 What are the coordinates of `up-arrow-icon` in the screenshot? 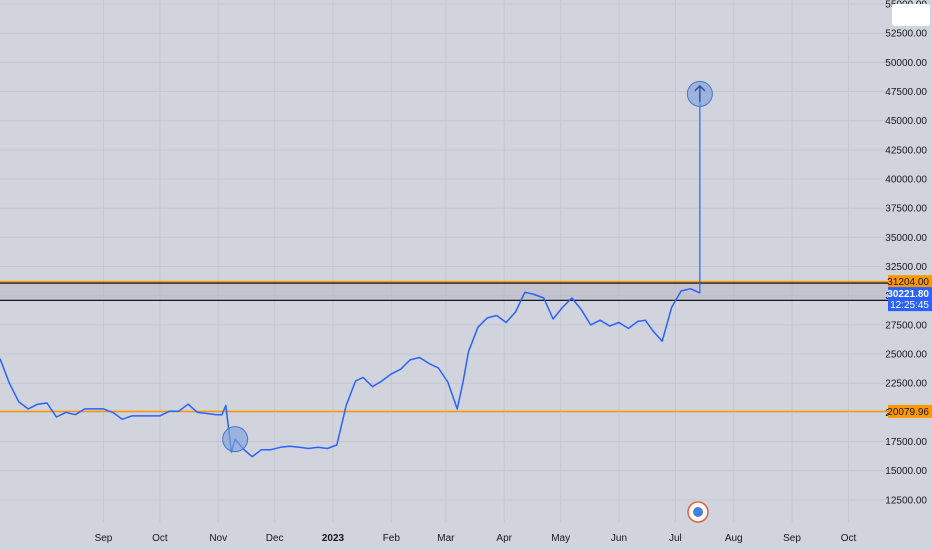 It's located at (700, 93).